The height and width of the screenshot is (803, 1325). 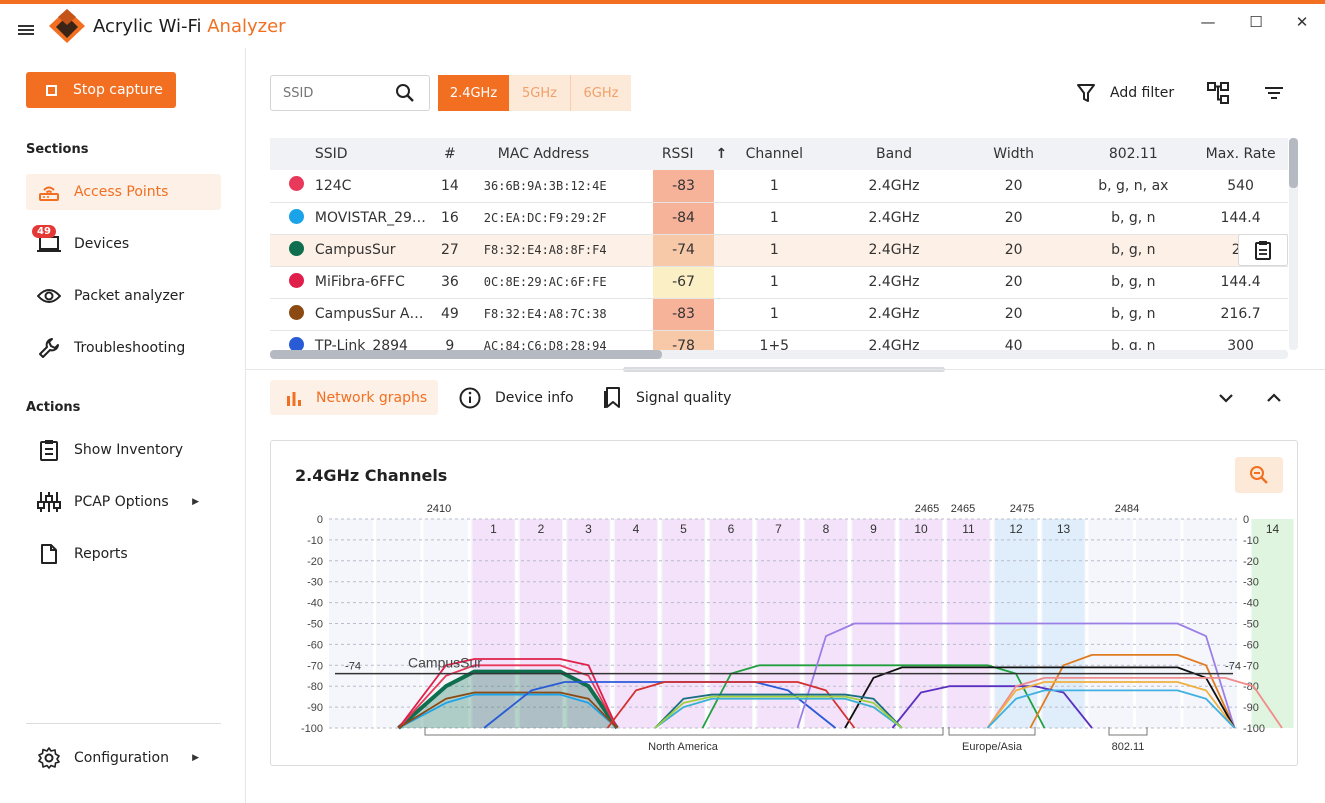 What do you see at coordinates (774, 154) in the screenshot?
I see `column-header-channel: Channel` at bounding box center [774, 154].